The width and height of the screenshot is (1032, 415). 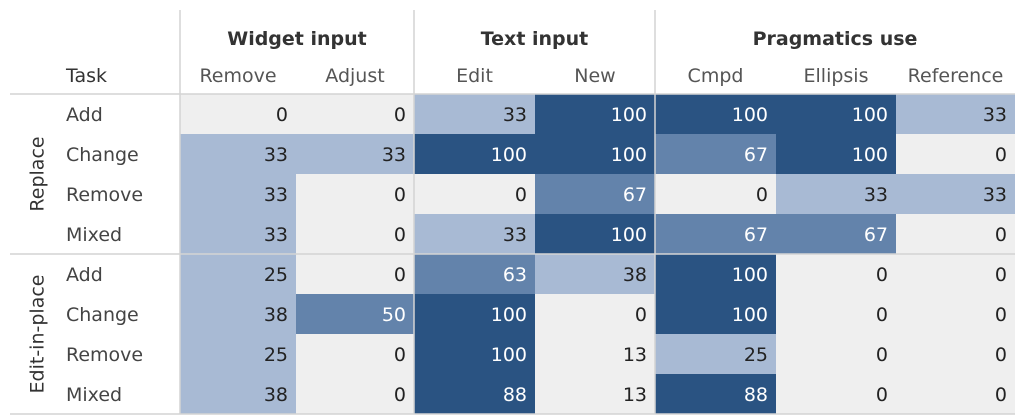 I want to click on column-label-7: Reference, so click(x=956, y=76).